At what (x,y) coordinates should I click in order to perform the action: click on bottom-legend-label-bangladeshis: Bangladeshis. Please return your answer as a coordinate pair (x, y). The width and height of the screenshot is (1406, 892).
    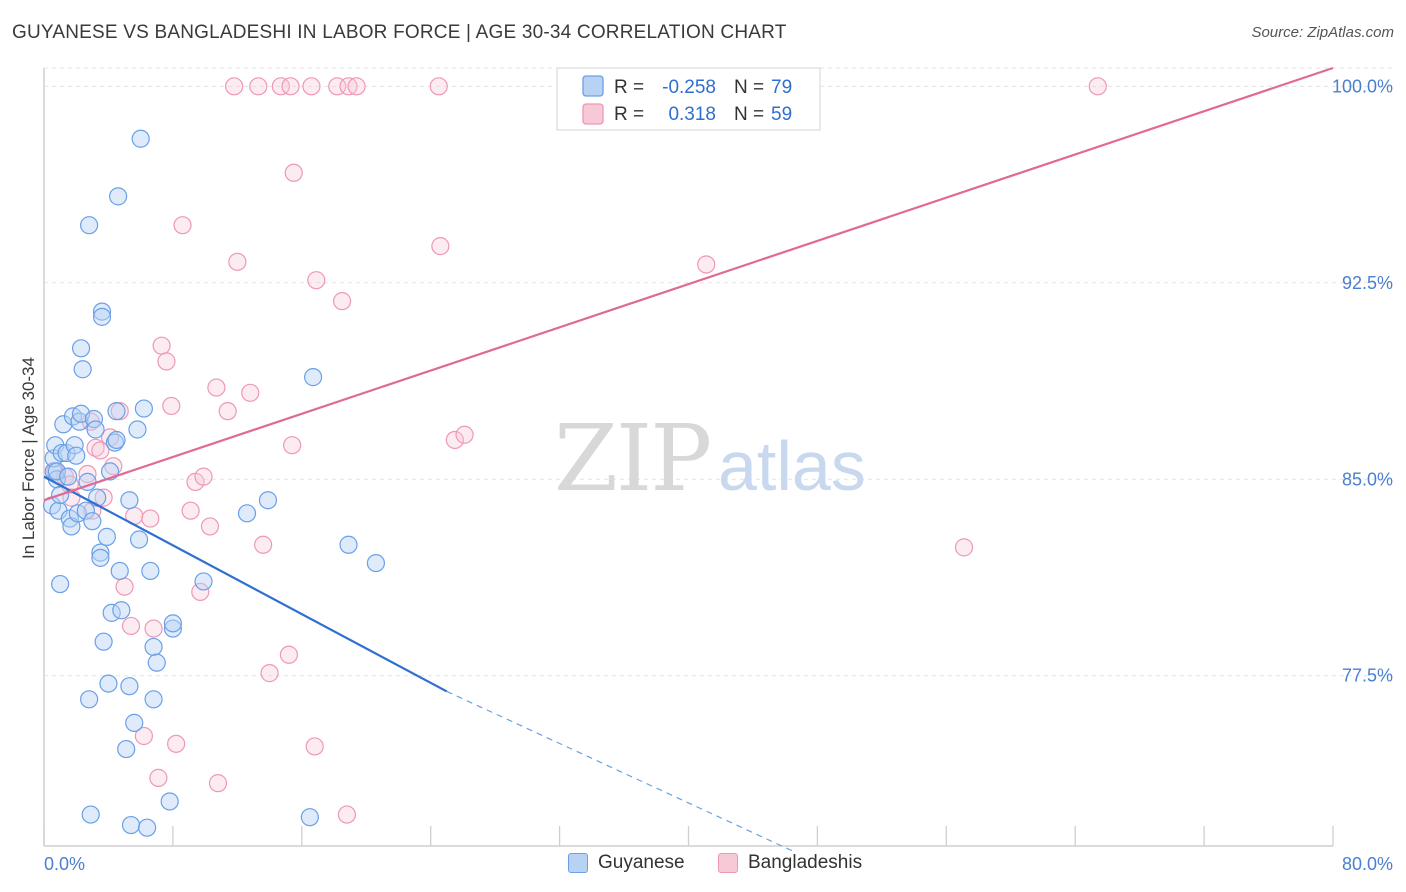
    Looking at the image, I should click on (805, 862).